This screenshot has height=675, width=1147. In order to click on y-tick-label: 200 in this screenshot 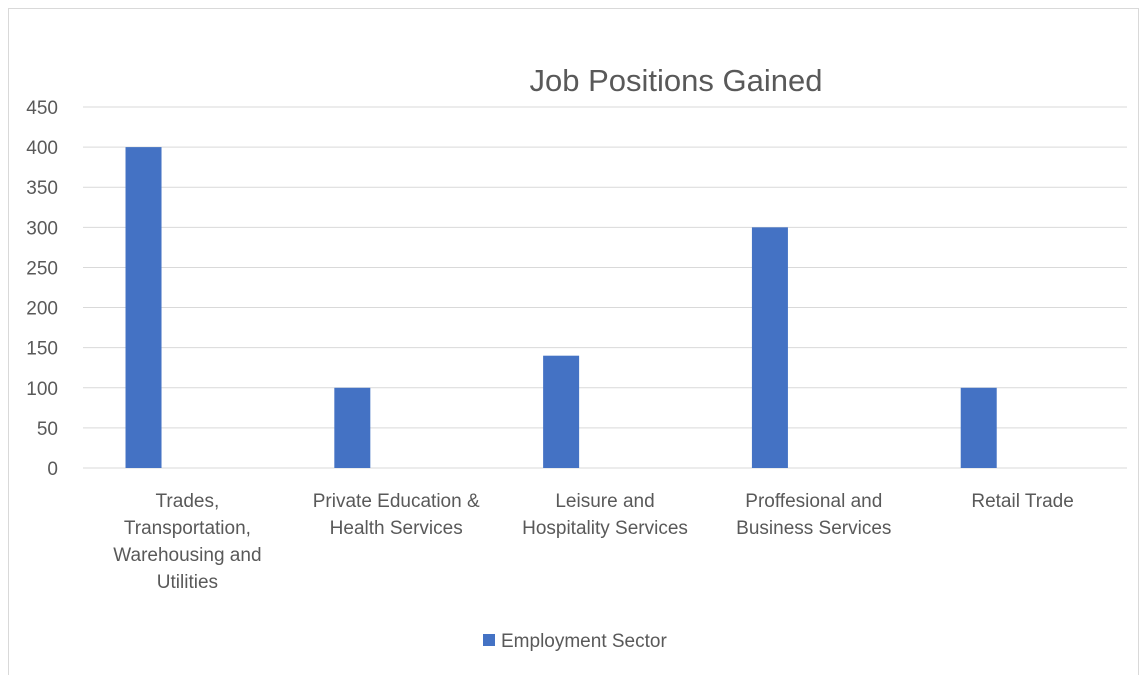, I will do `click(42, 309)`.